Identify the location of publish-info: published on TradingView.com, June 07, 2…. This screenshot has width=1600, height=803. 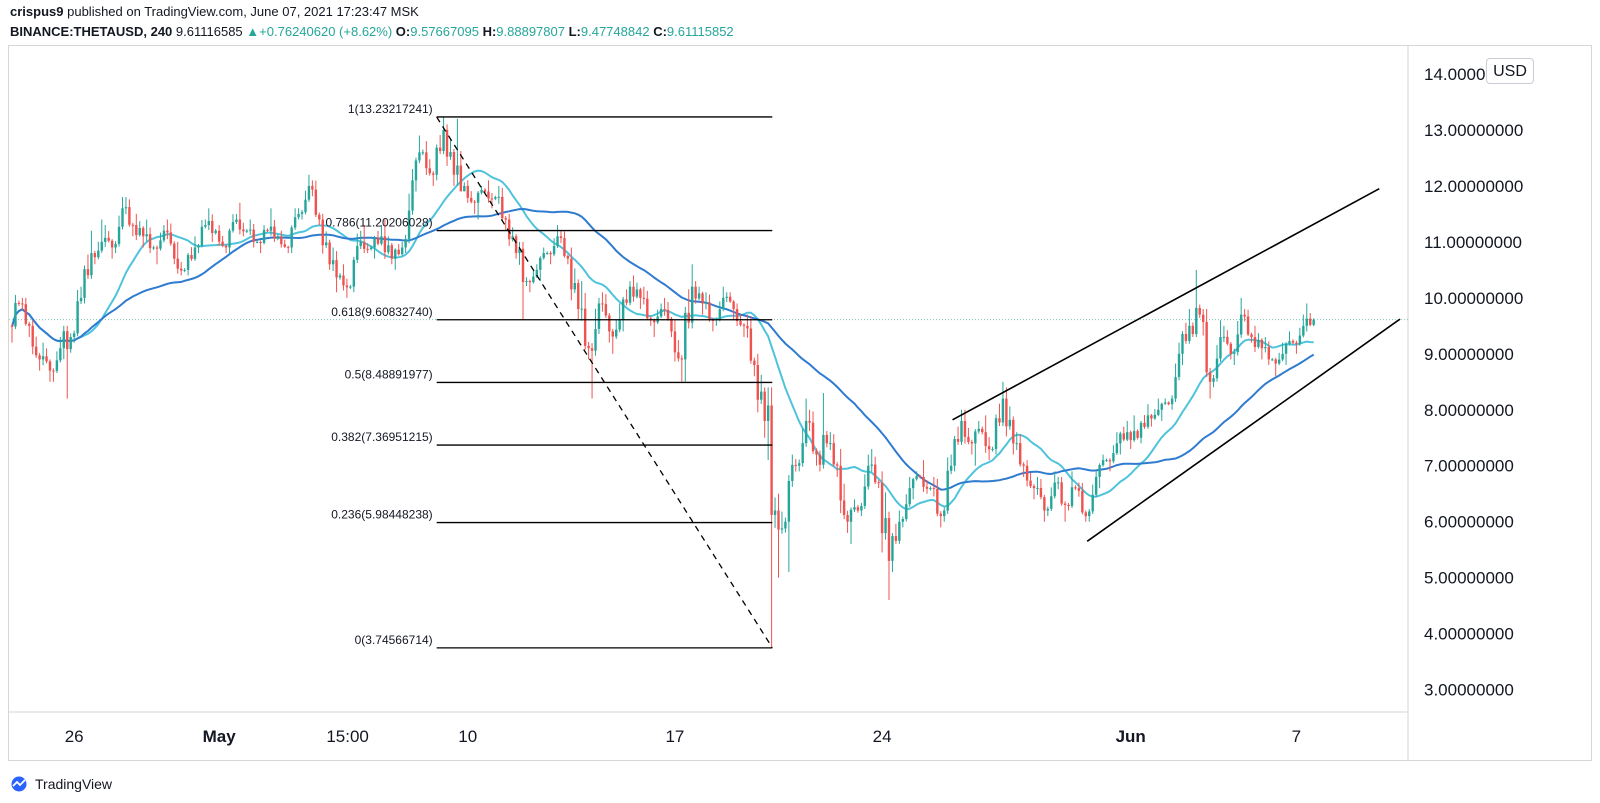
(243, 11).